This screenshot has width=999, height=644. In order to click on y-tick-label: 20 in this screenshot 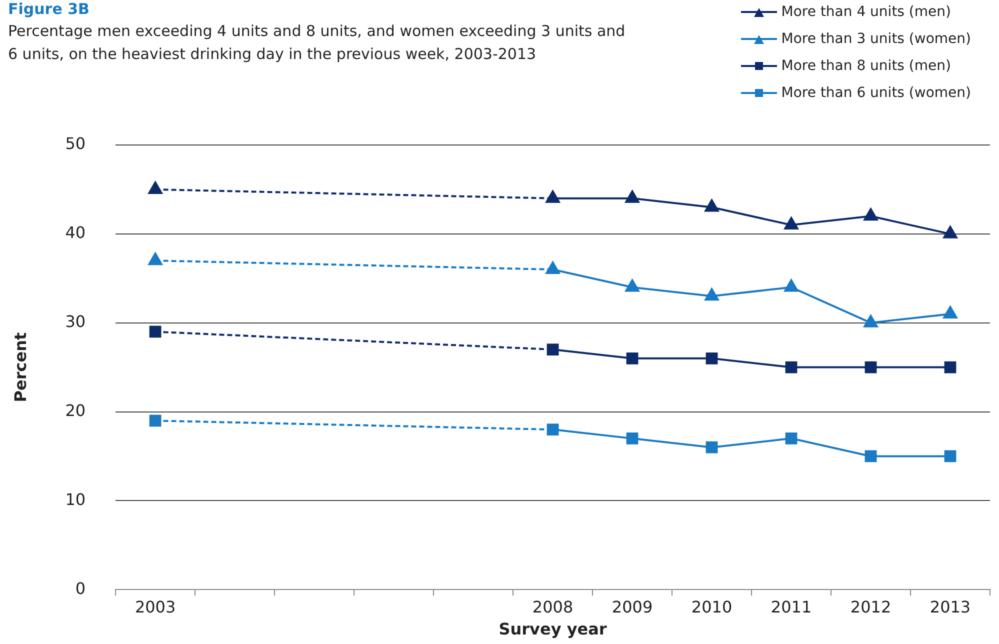, I will do `click(75, 410)`.